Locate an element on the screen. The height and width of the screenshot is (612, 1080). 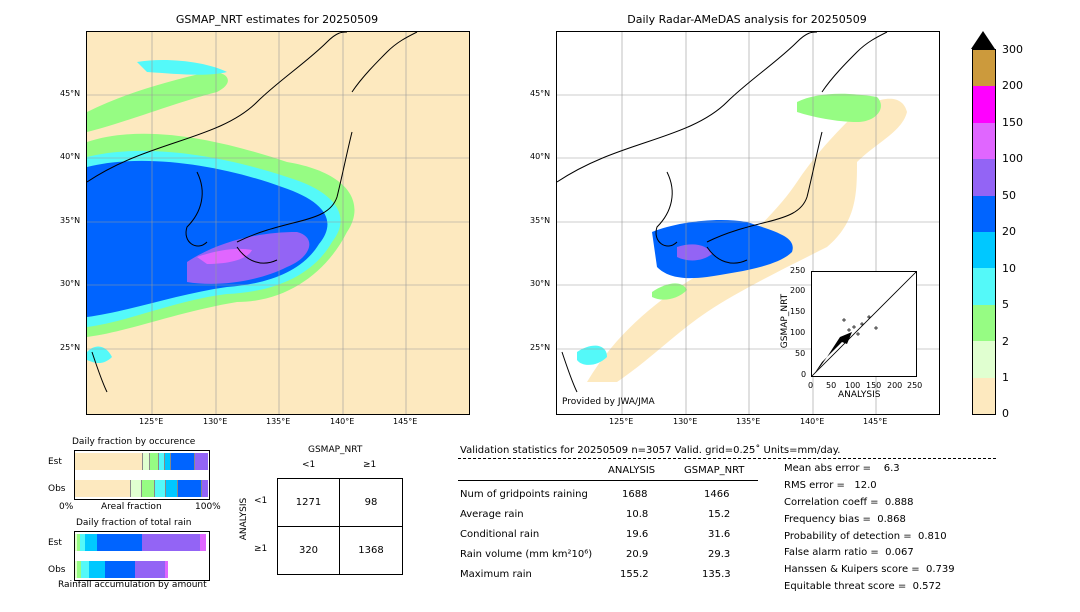
colorbar-label-150: 150 is located at coordinates (1012, 122).